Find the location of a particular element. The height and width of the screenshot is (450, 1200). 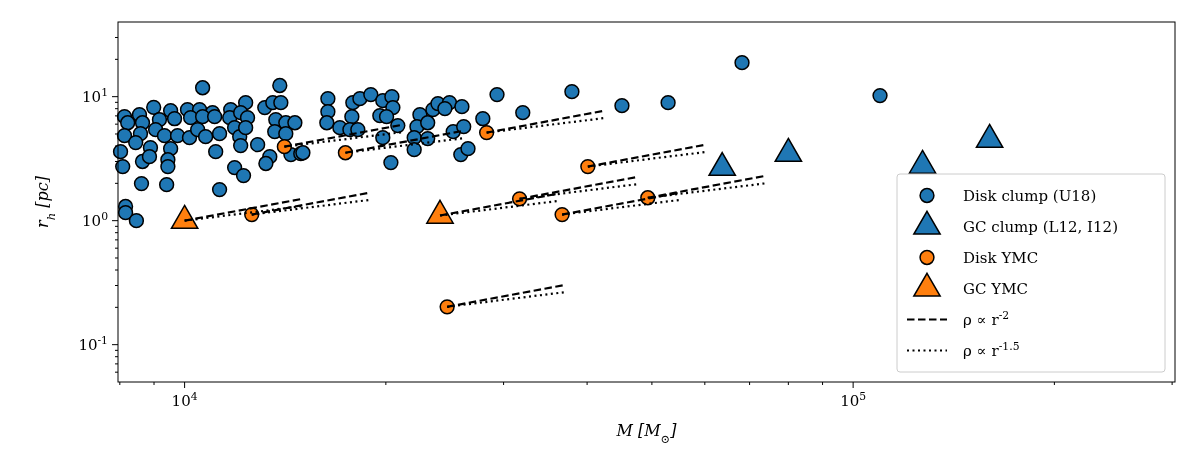

y-tick-label: 10$^{1}$ is located at coordinates (95, 95).